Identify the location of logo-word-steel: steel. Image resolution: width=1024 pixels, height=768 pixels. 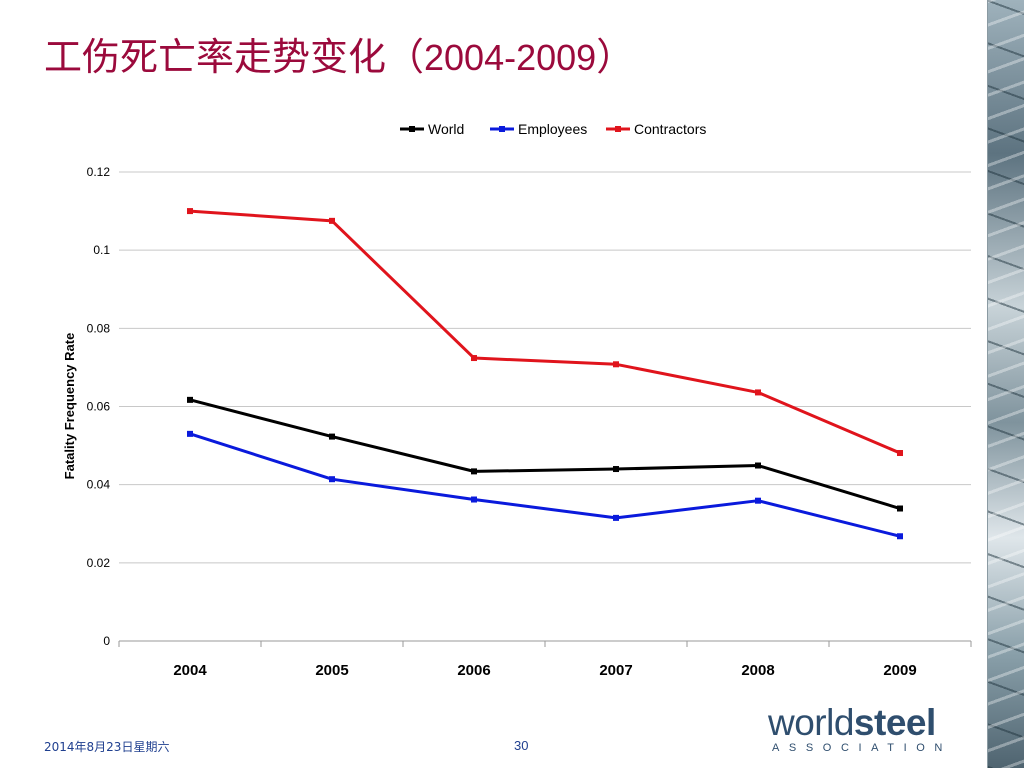
(894, 722).